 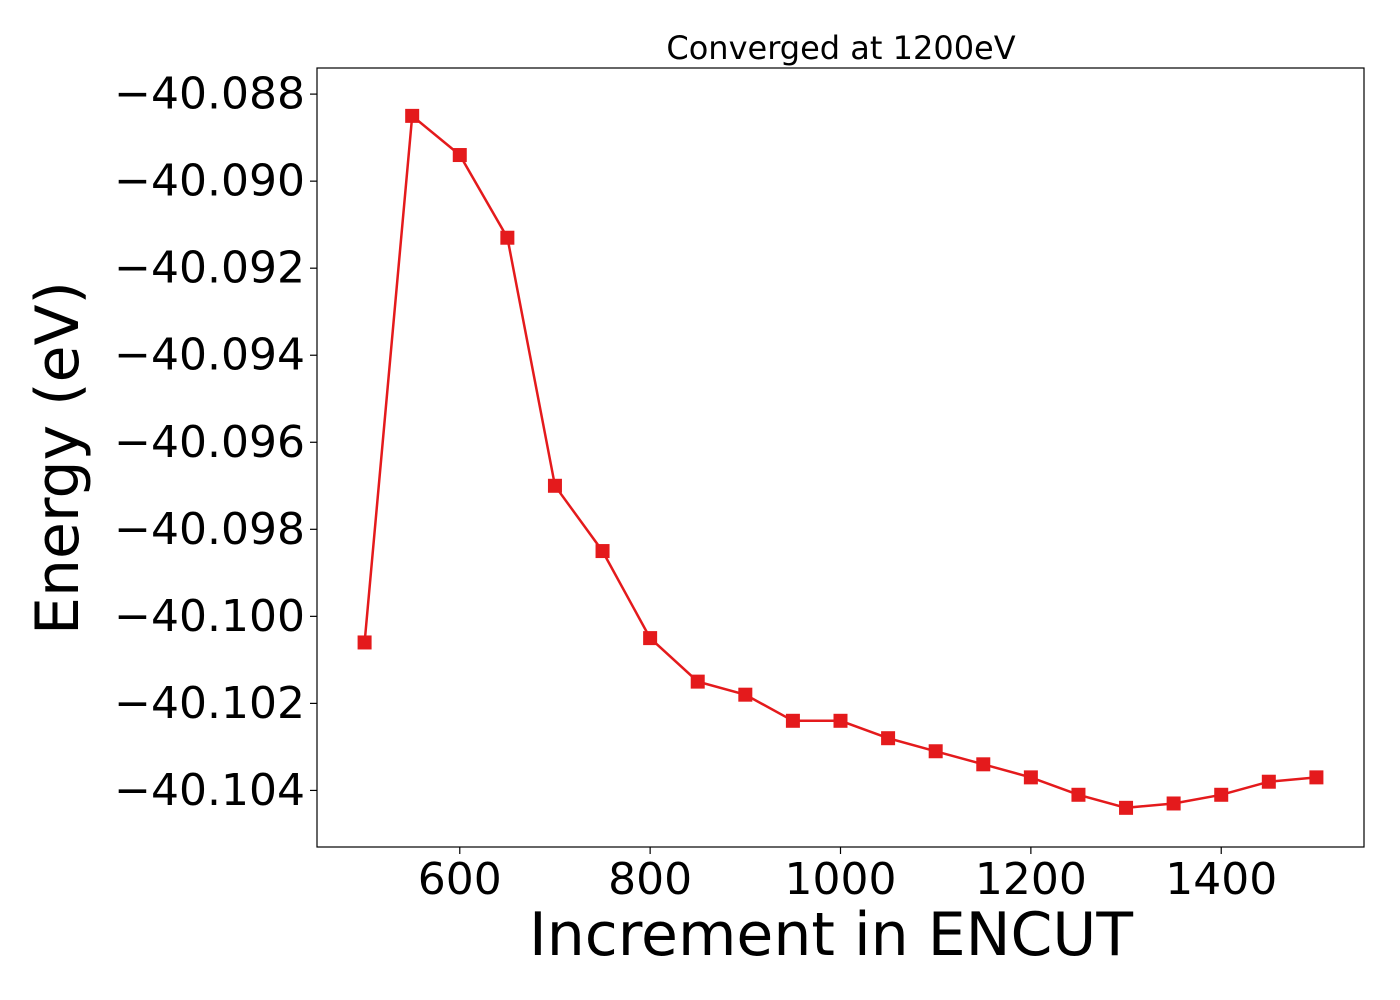 I want to click on y-tick-label: −40.088, so click(x=209, y=94).